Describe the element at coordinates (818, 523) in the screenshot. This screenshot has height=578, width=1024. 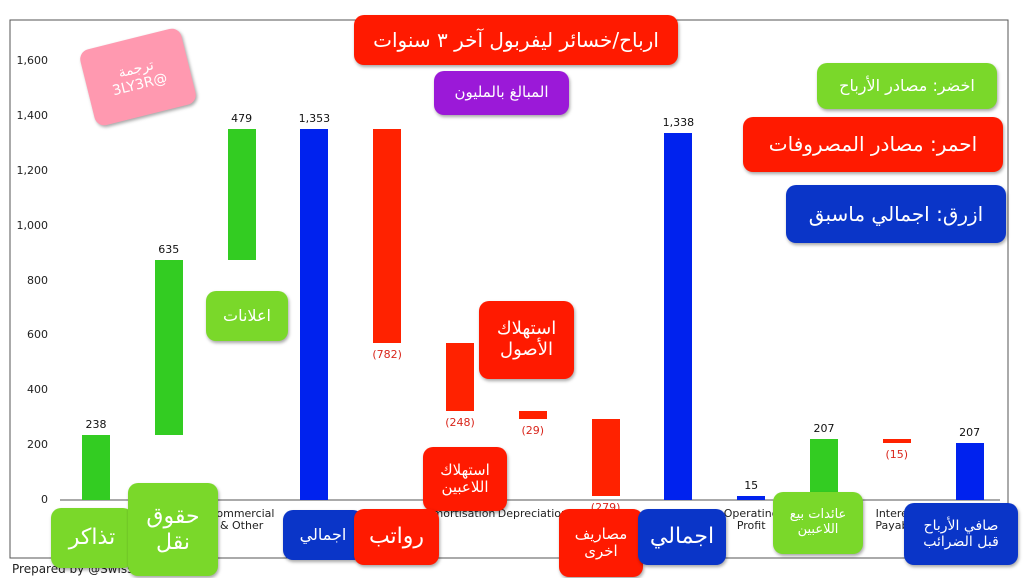
I see `player-sales-sticker: عائدات بيع اللاعبين` at that location.